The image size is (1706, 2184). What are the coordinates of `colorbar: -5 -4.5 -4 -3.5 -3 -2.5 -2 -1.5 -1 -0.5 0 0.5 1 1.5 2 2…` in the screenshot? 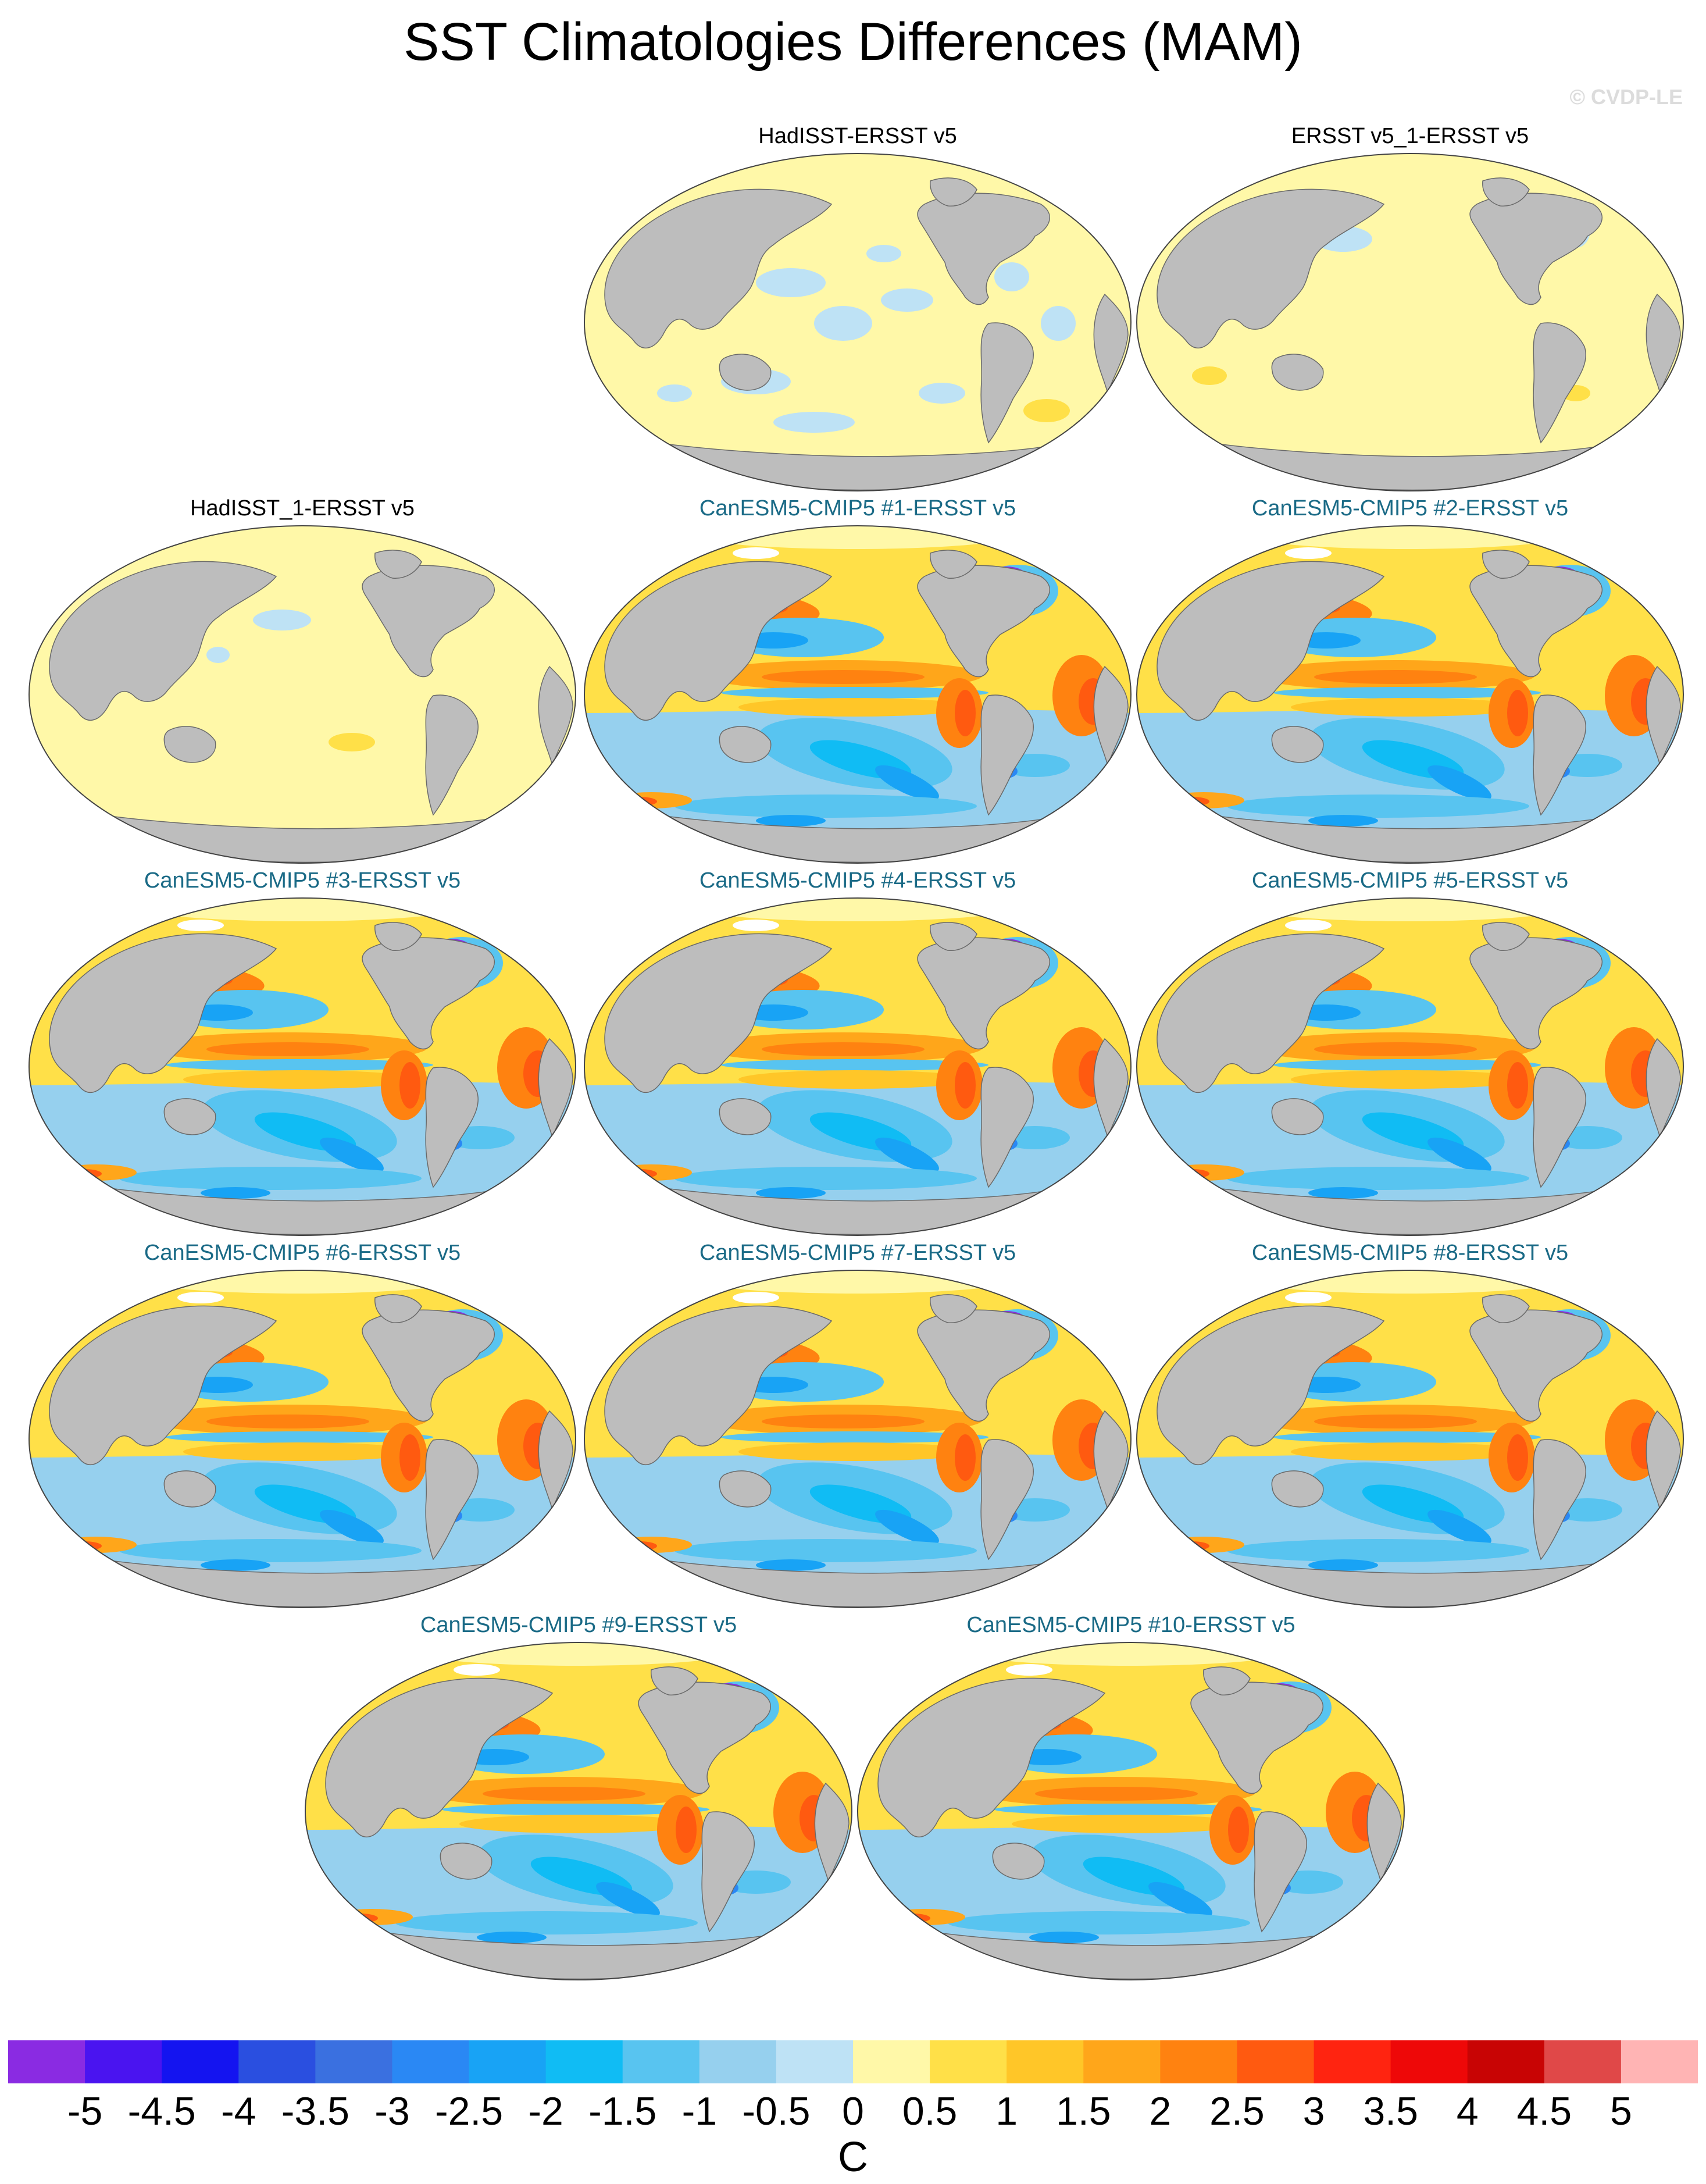 It's located at (853, 2086).